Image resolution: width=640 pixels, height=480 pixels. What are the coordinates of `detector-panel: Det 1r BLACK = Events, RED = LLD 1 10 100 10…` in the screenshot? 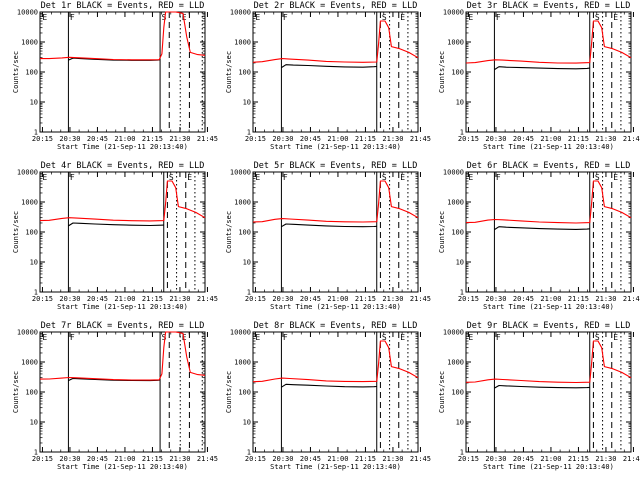 It's located at (115, 76).